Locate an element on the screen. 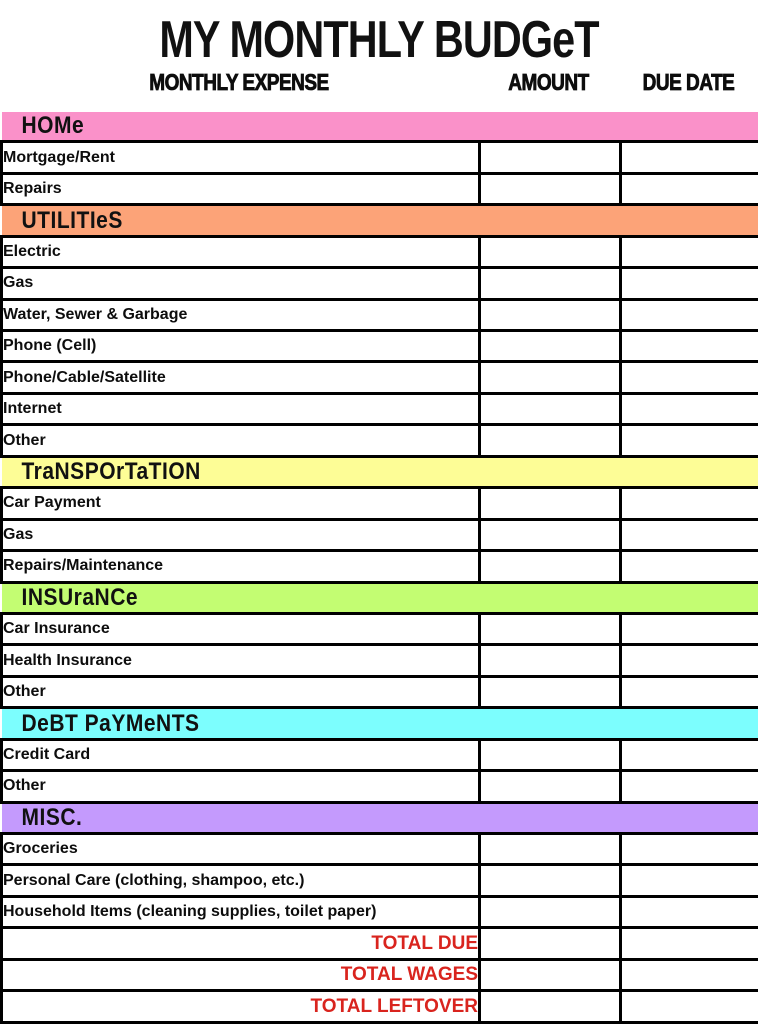 Image resolution: width=758 pixels, height=1024 pixels. section-title-misc: MISC. is located at coordinates (52, 817).